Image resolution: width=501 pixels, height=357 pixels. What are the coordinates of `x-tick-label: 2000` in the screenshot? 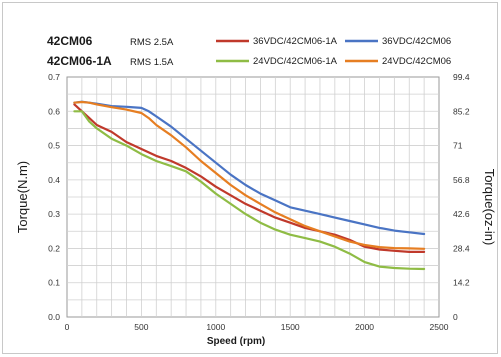 It's located at (364, 327).